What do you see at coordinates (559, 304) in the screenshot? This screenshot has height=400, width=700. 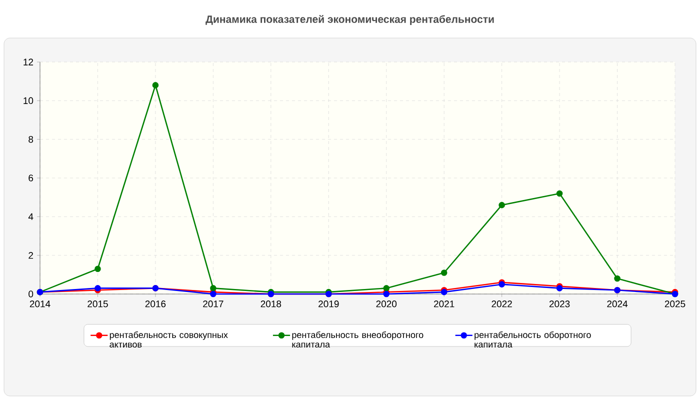 I see `x-tick-label: 2023` at bounding box center [559, 304].